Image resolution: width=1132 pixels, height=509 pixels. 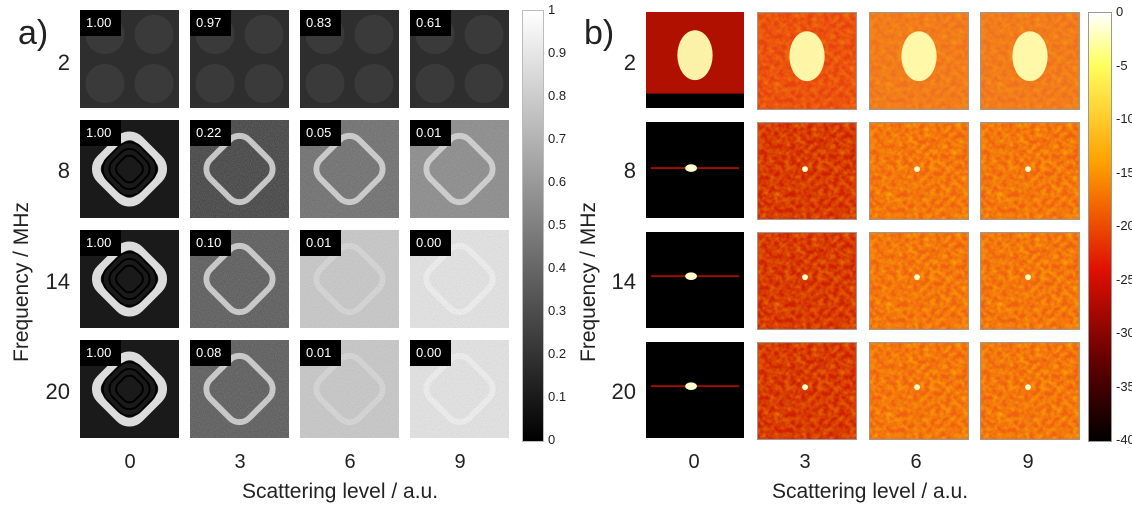 What do you see at coordinates (57, 281) in the screenshot?
I see `panel-a-row-label-14: 14` at bounding box center [57, 281].